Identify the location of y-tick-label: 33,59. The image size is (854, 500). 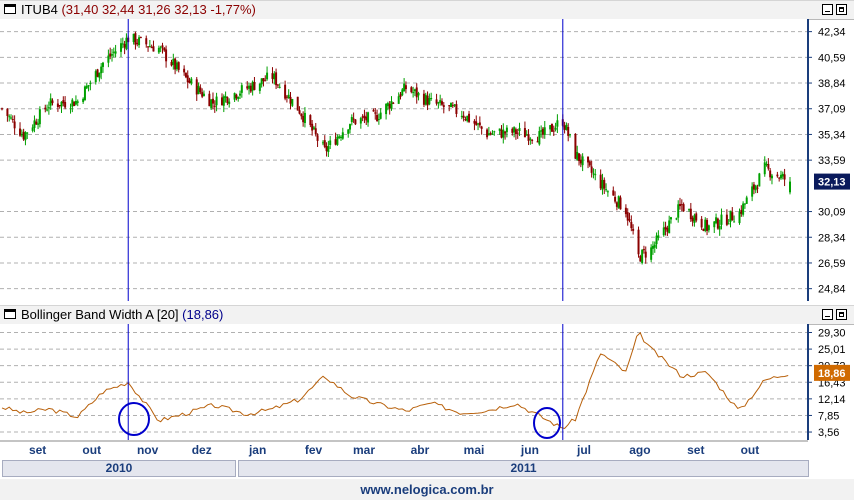
(832, 161).